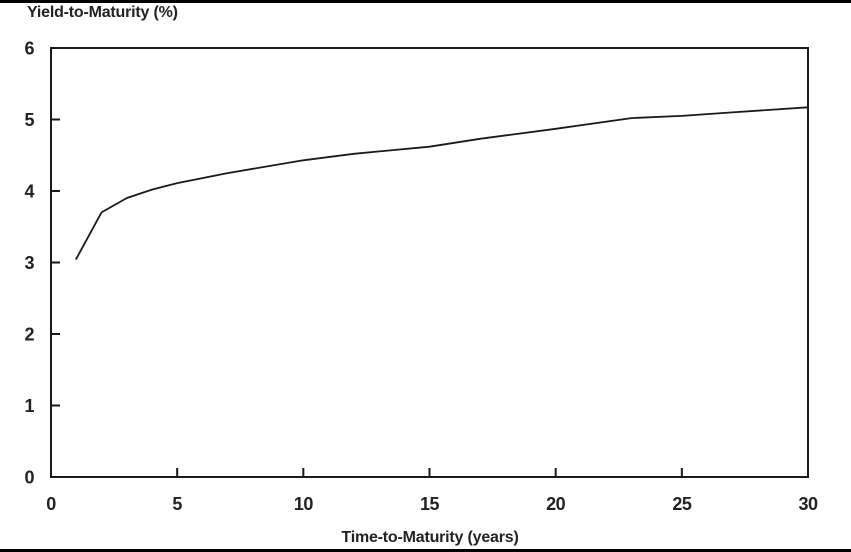 This screenshot has width=851, height=552. I want to click on x-tick-label: 20, so click(556, 504).